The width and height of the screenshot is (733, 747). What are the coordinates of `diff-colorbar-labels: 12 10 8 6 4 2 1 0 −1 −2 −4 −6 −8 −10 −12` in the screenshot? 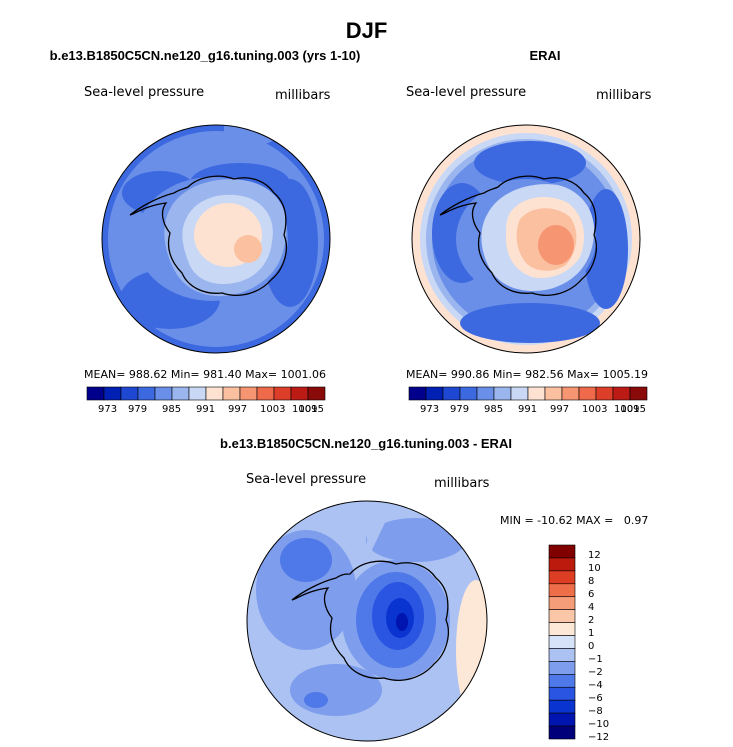 It's located at (608, 644).